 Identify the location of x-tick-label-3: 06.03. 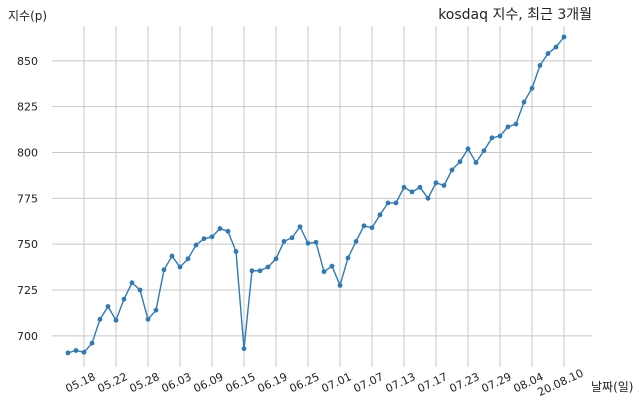
(176, 382).